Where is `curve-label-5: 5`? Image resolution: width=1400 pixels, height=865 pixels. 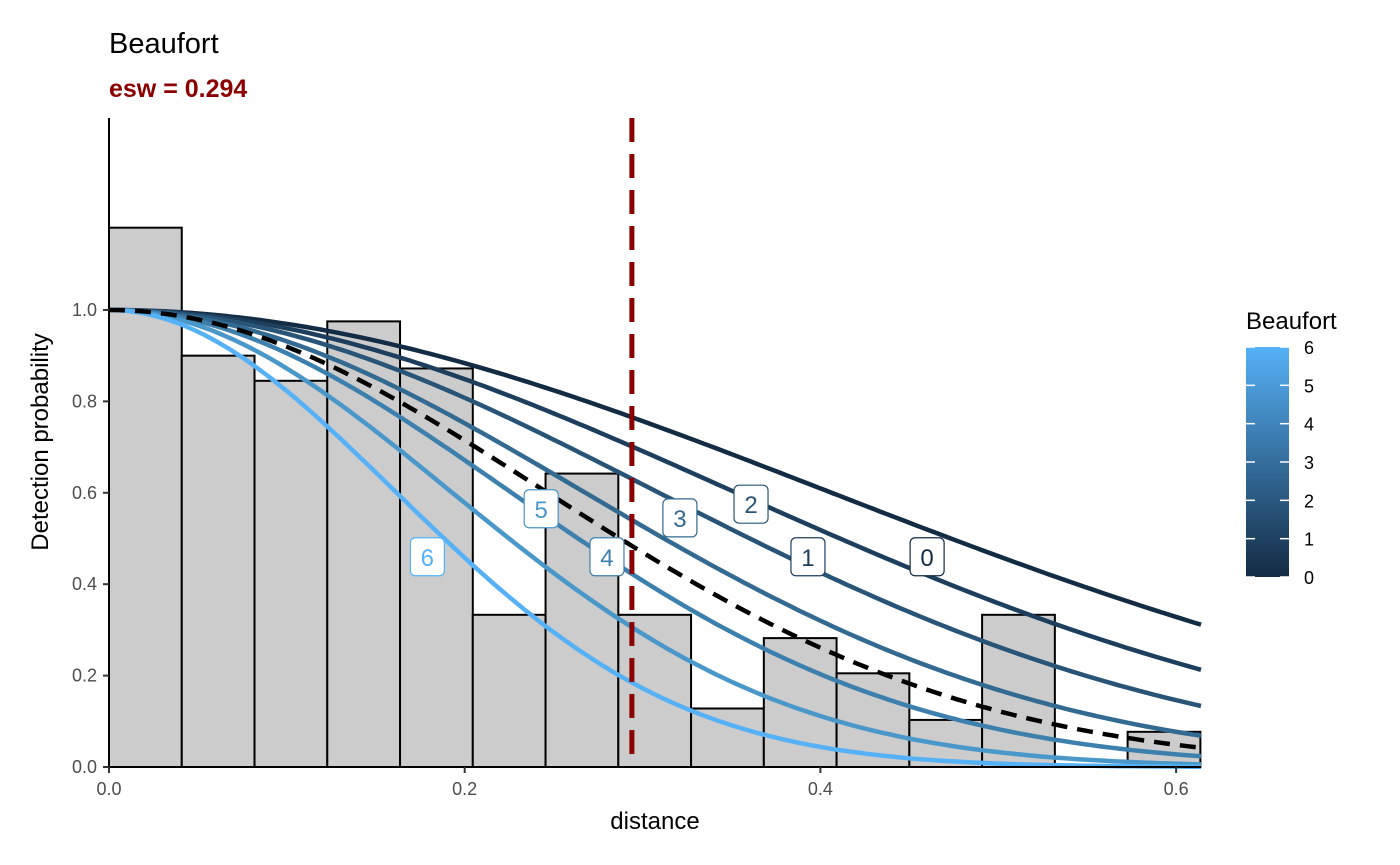
curve-label-5: 5 is located at coordinates (541, 509).